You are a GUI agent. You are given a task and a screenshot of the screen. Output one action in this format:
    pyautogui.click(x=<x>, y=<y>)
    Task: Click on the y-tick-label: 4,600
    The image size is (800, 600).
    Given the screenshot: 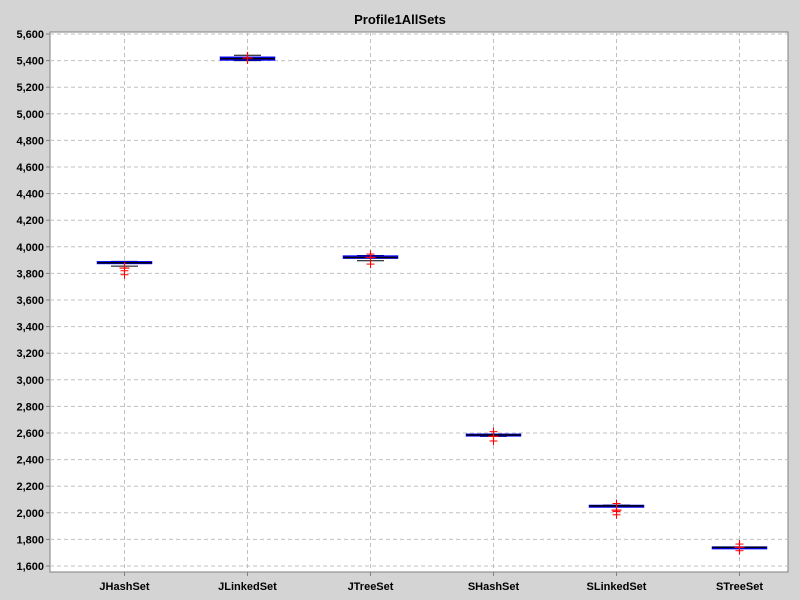 What is the action you would take?
    pyautogui.click(x=30, y=168)
    